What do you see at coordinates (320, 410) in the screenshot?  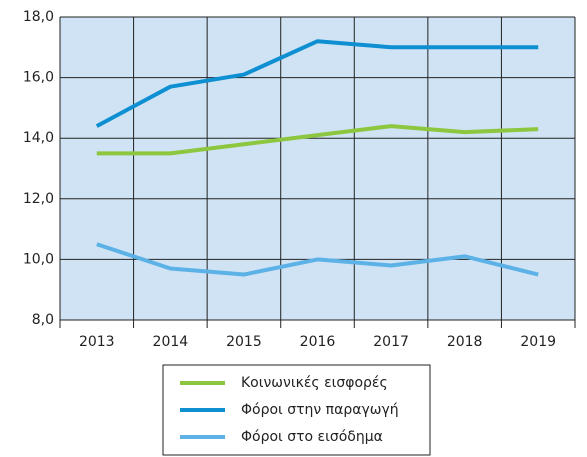 I see `legend-label: Φόροι στην παραγωγή` at bounding box center [320, 410].